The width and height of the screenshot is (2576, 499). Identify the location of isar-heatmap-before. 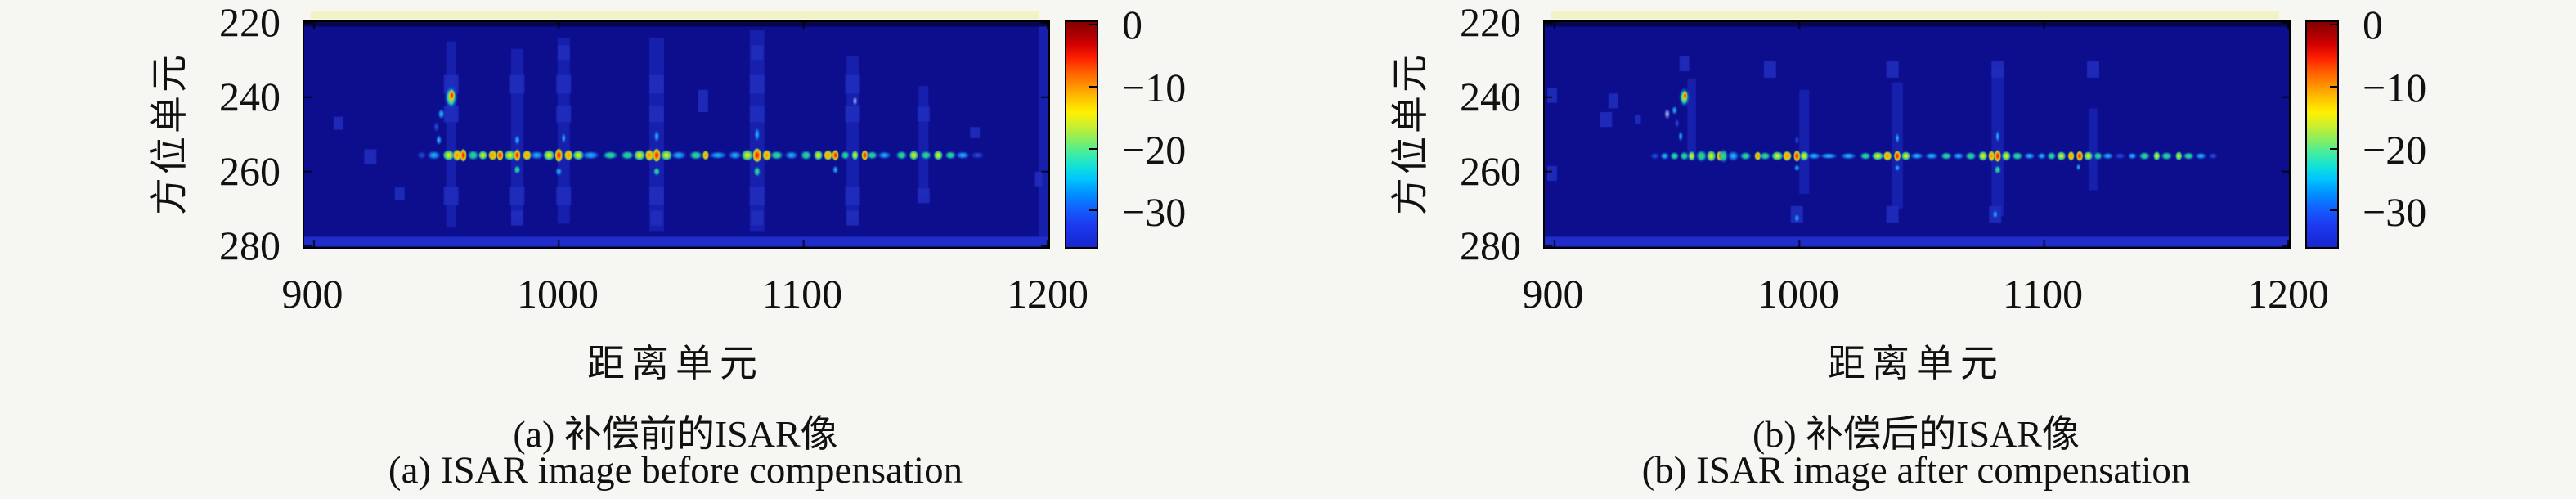
(677, 134).